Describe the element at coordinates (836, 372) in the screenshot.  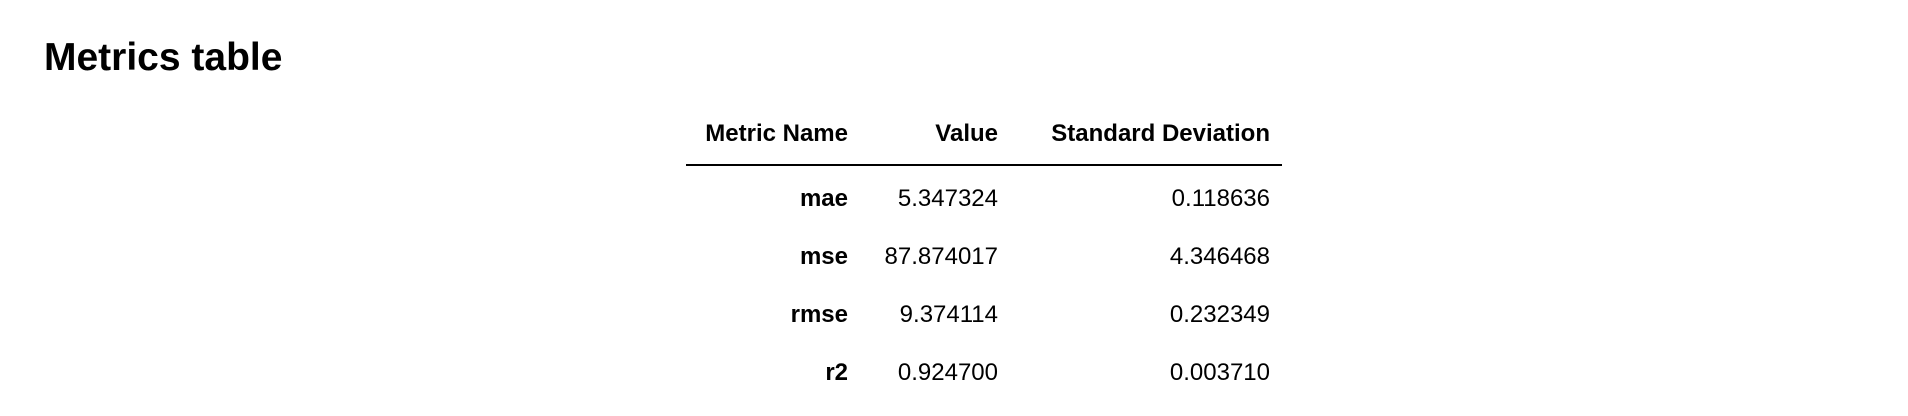
I see `metric-name: r2` at that location.